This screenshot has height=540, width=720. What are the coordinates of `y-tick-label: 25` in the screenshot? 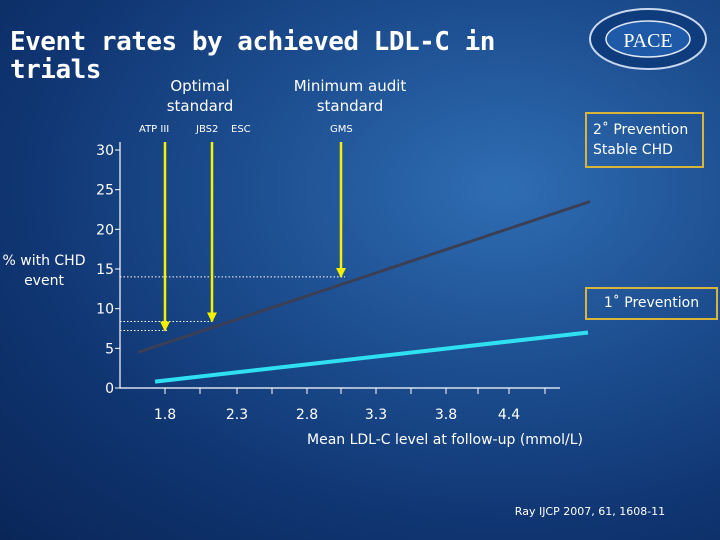 It's located at (105, 191).